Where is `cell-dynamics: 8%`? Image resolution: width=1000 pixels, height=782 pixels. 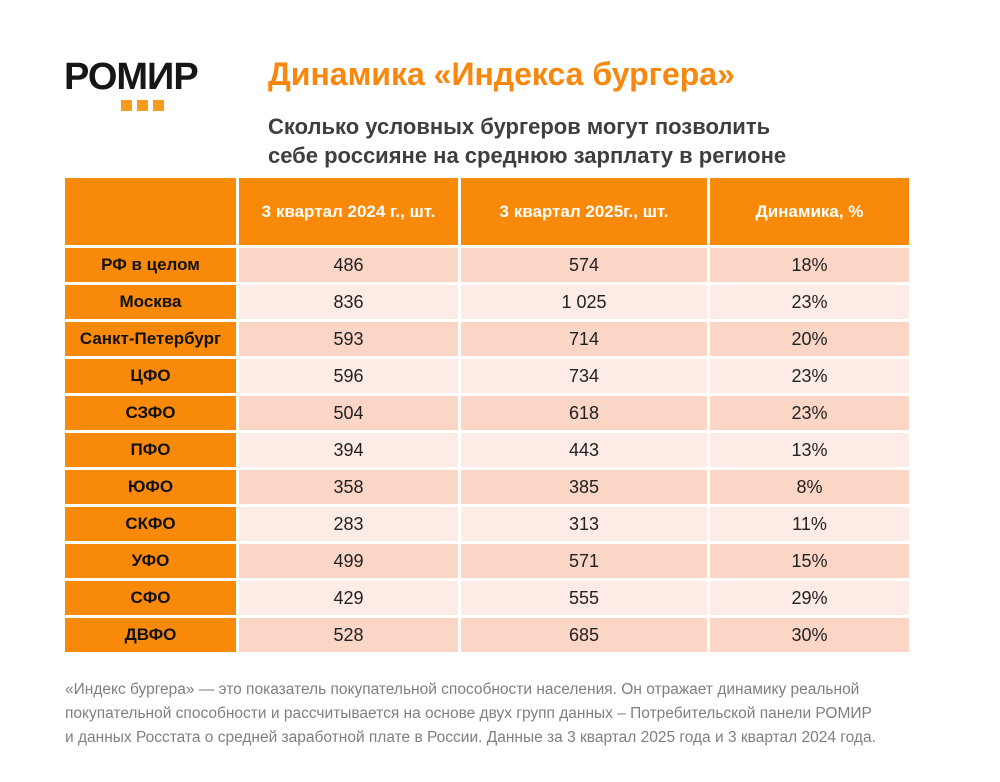 cell-dynamics: 8% is located at coordinates (809, 487).